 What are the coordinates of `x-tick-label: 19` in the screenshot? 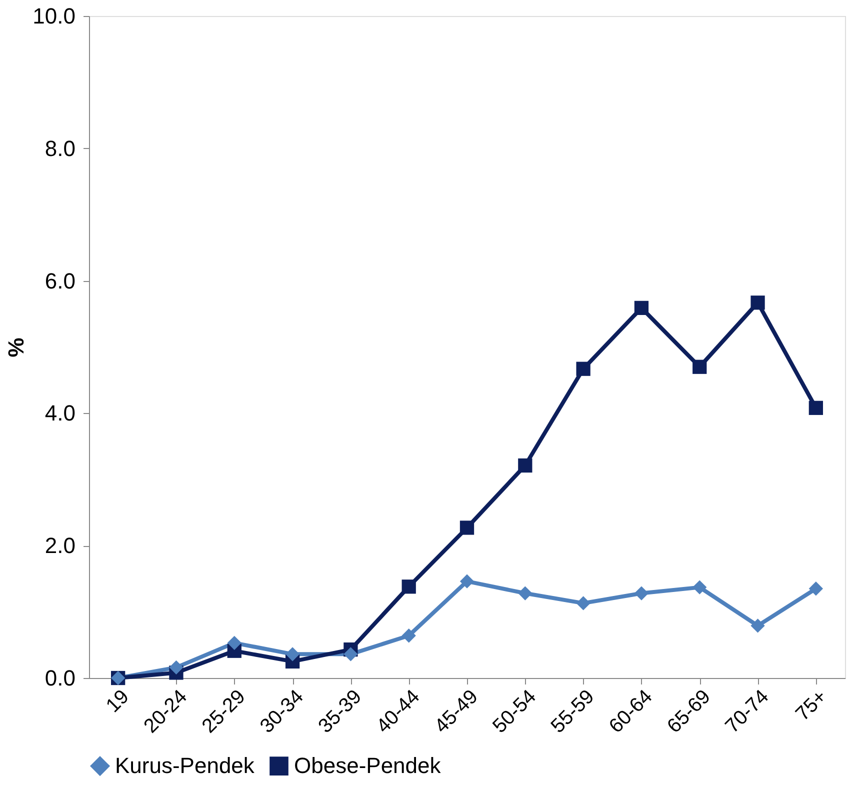 It's located at (118, 702).